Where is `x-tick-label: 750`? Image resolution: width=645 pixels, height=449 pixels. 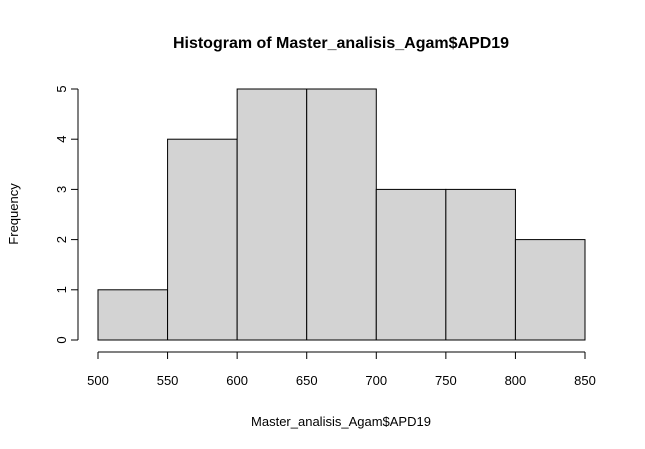
x-tick-label: 750 is located at coordinates (446, 380).